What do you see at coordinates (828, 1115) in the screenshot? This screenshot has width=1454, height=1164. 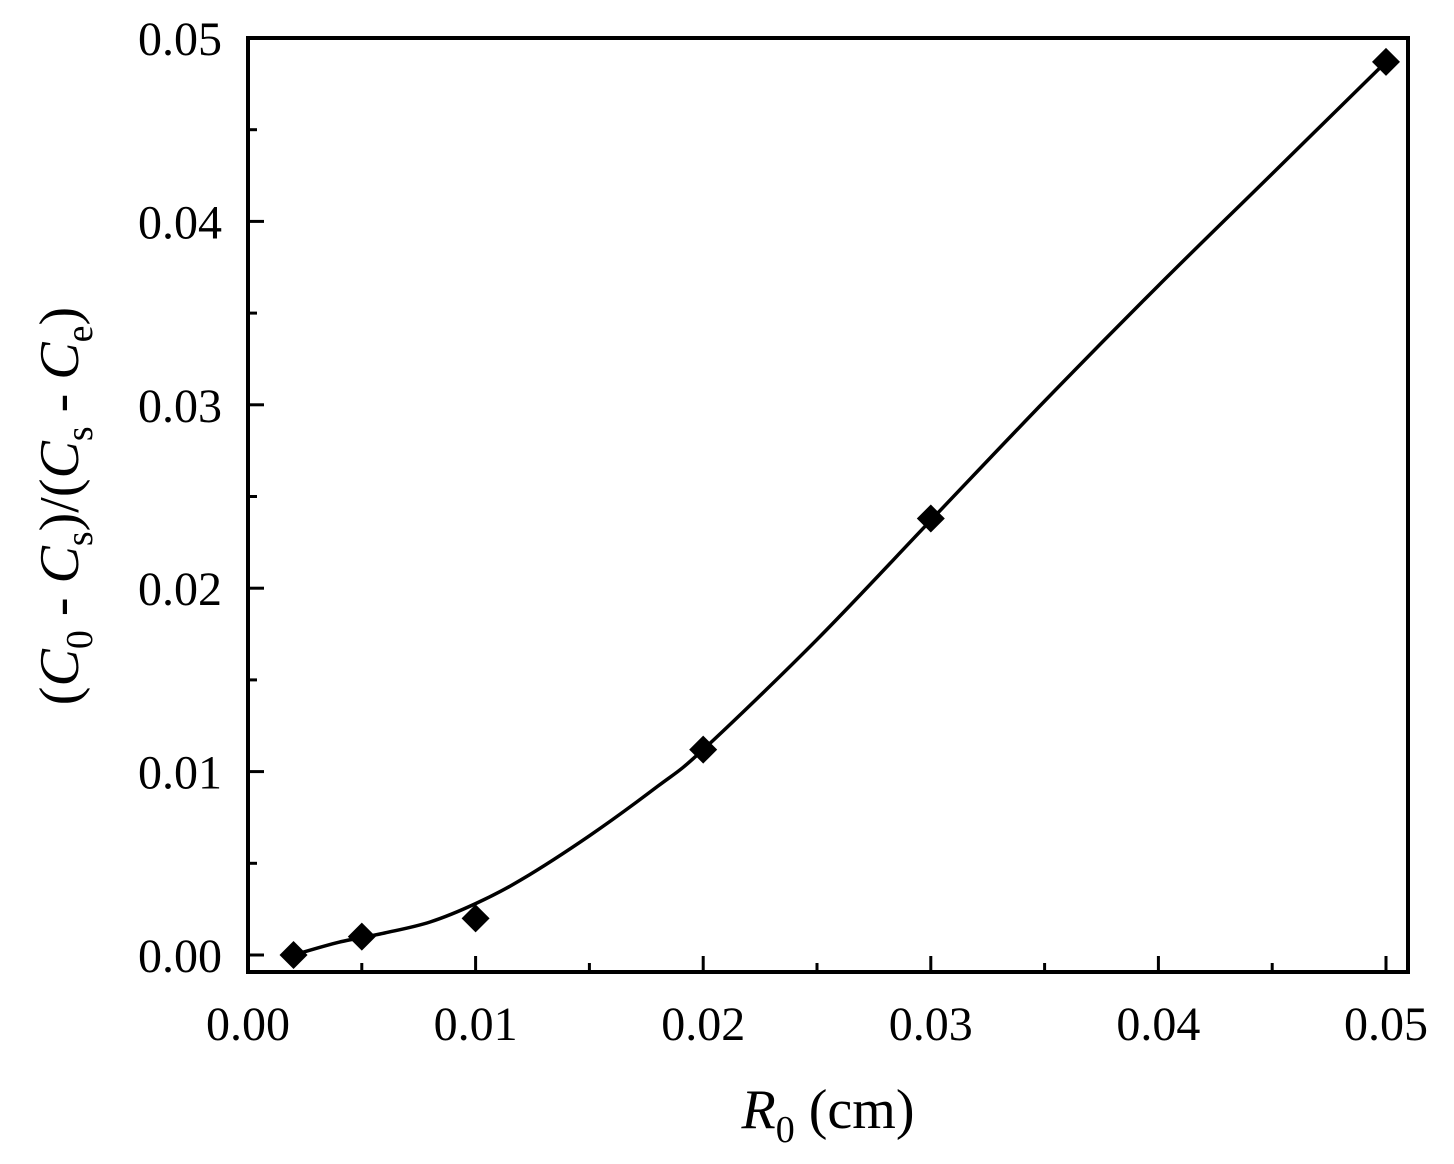 I see `x-axis-title: R0 (cm)` at bounding box center [828, 1115].